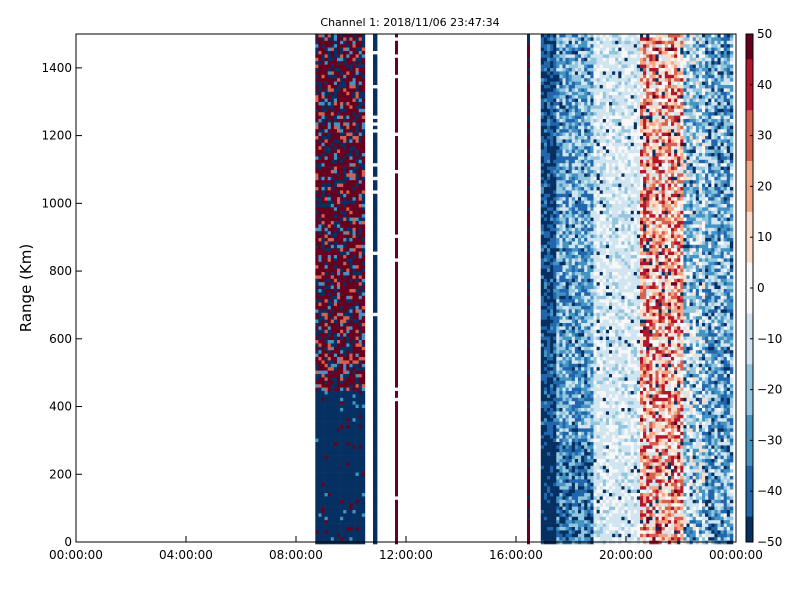 The width and height of the screenshot is (800, 600). I want to click on colorbar: 50 40 30 20 10 0 −10 −20 −30 −40 −50, so click(763, 288).